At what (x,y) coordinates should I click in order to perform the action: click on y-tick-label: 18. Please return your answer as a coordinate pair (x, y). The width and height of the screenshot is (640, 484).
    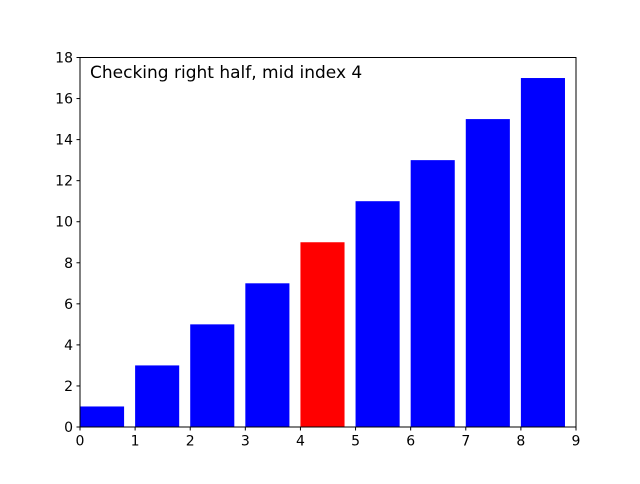
    Looking at the image, I should click on (64, 59).